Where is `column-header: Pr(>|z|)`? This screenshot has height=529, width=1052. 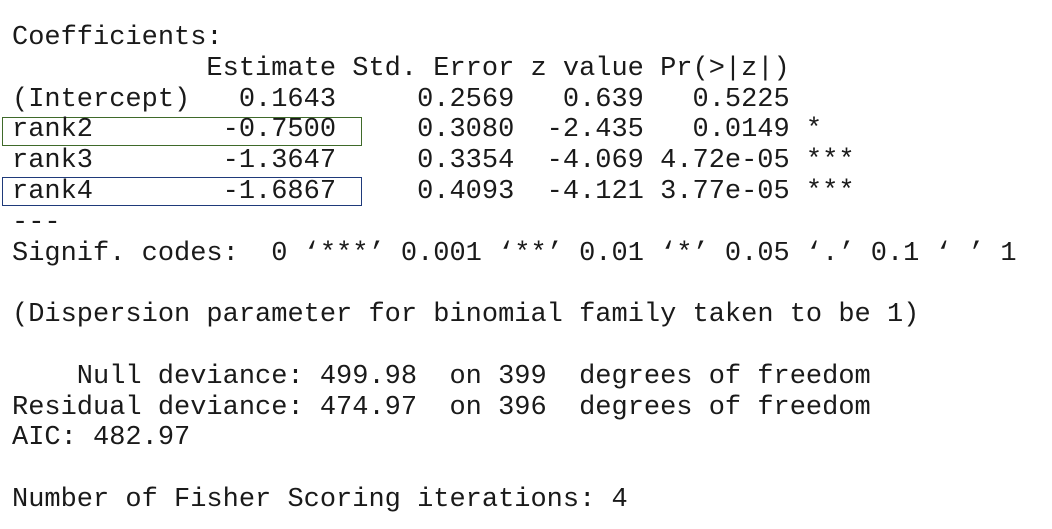
column-header: Pr(>|z|) is located at coordinates (725, 68).